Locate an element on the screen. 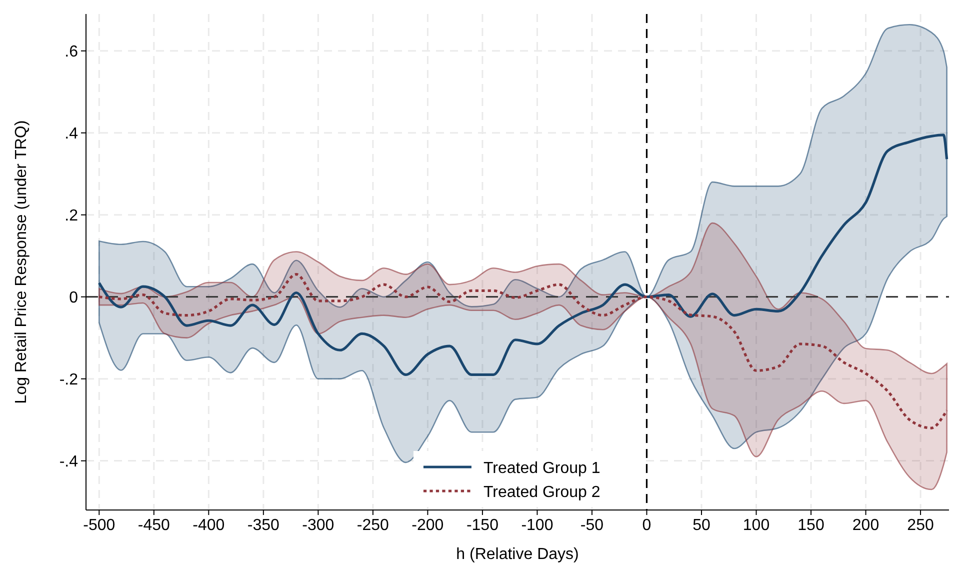  x-tick-label: -350 is located at coordinates (263, 525).